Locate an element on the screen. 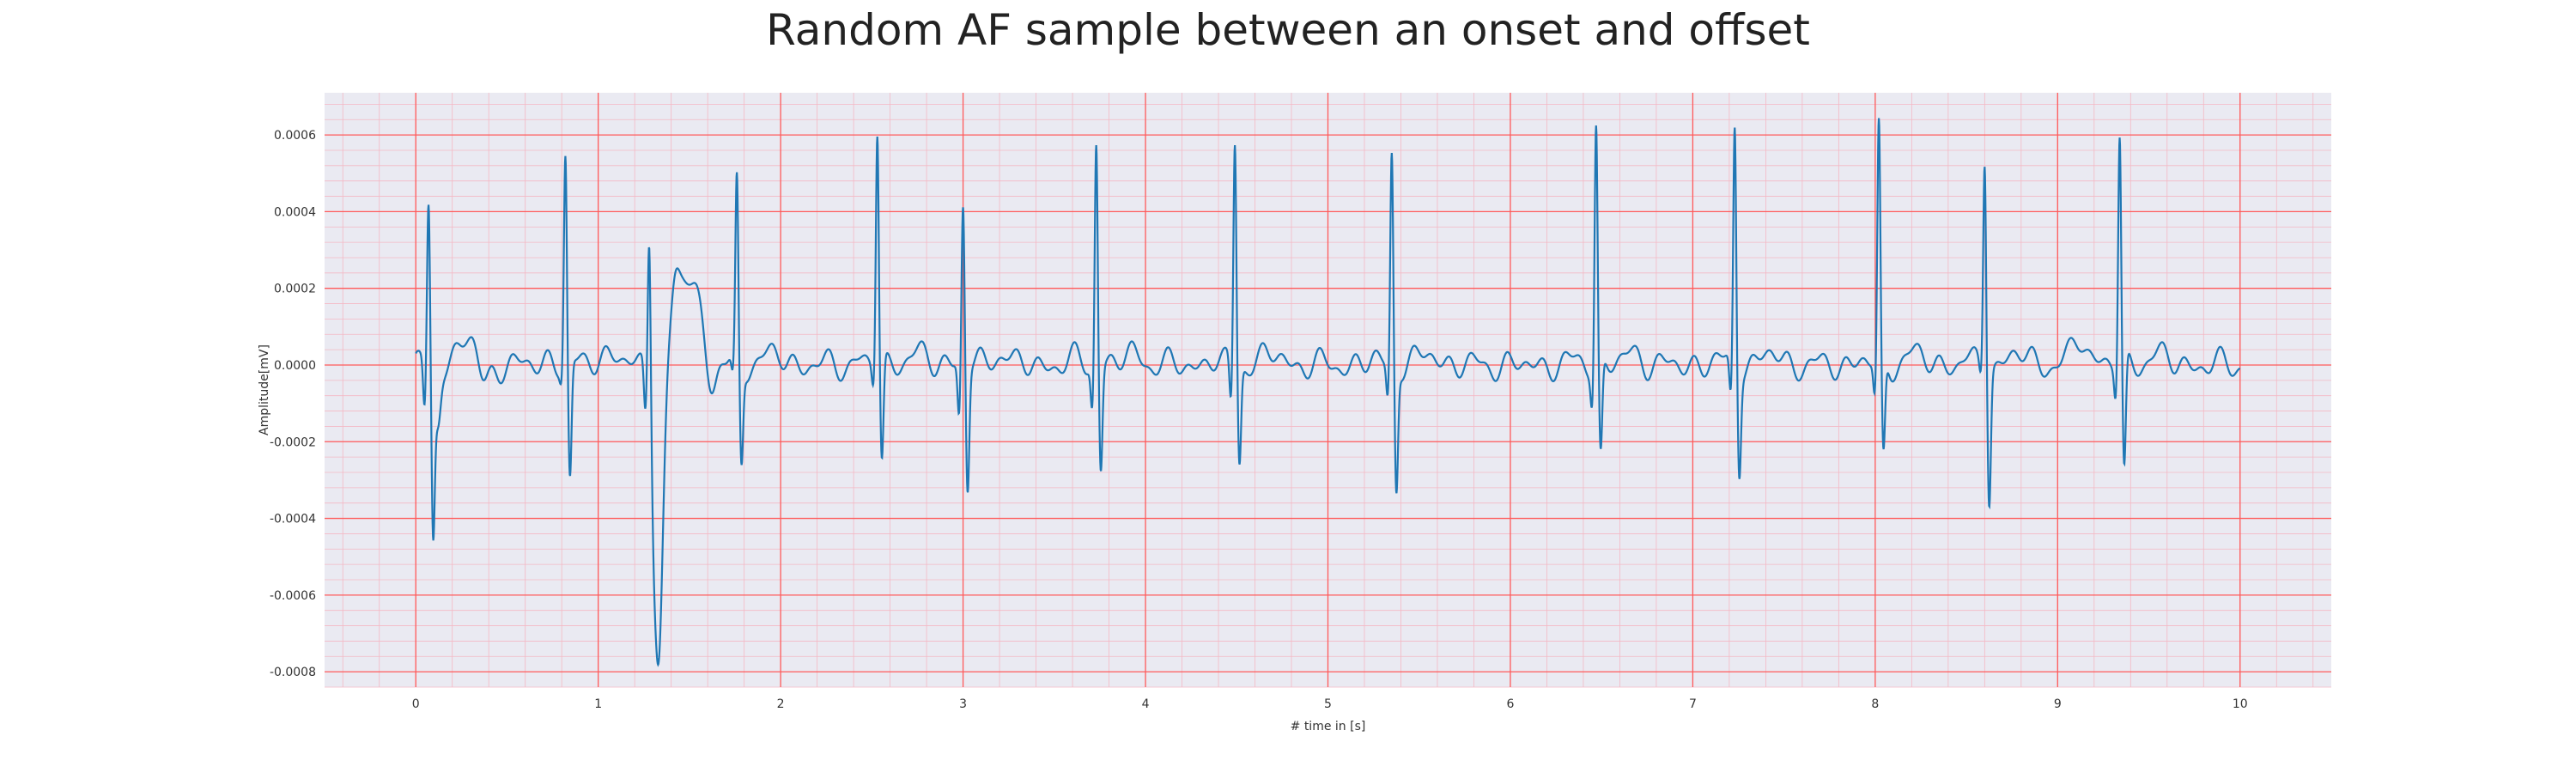  x-tick-label: 8 is located at coordinates (1875, 704).